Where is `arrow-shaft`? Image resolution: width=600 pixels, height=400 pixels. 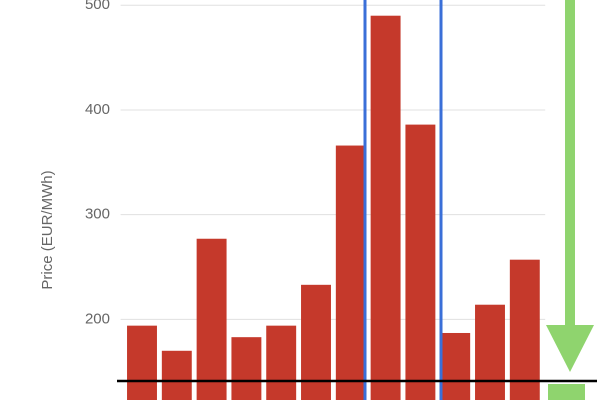 arrow-shaft is located at coordinates (570, 165).